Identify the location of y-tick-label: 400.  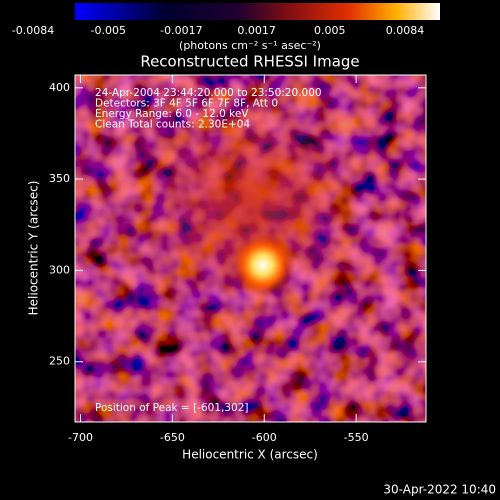
(59, 87).